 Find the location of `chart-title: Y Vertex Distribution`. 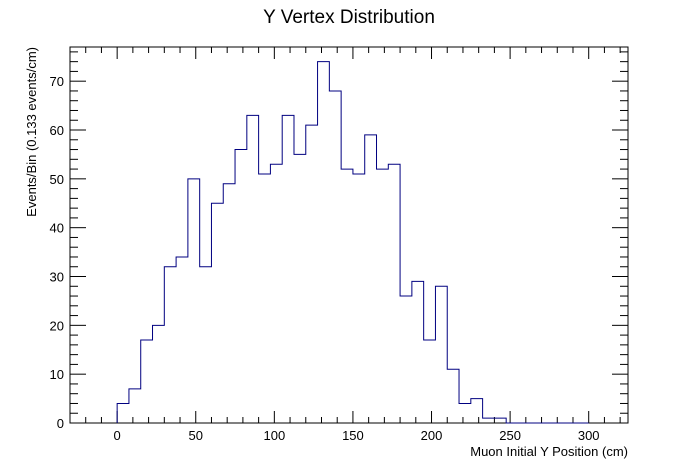

chart-title: Y Vertex Distribution is located at coordinates (349, 17).